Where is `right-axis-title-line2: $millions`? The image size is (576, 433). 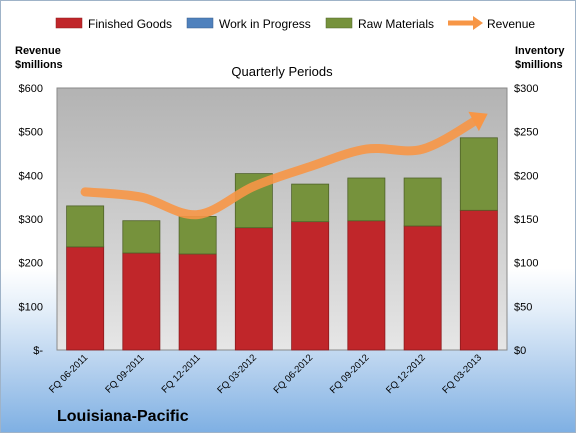 right-axis-title-line2: $millions is located at coordinates (539, 65).